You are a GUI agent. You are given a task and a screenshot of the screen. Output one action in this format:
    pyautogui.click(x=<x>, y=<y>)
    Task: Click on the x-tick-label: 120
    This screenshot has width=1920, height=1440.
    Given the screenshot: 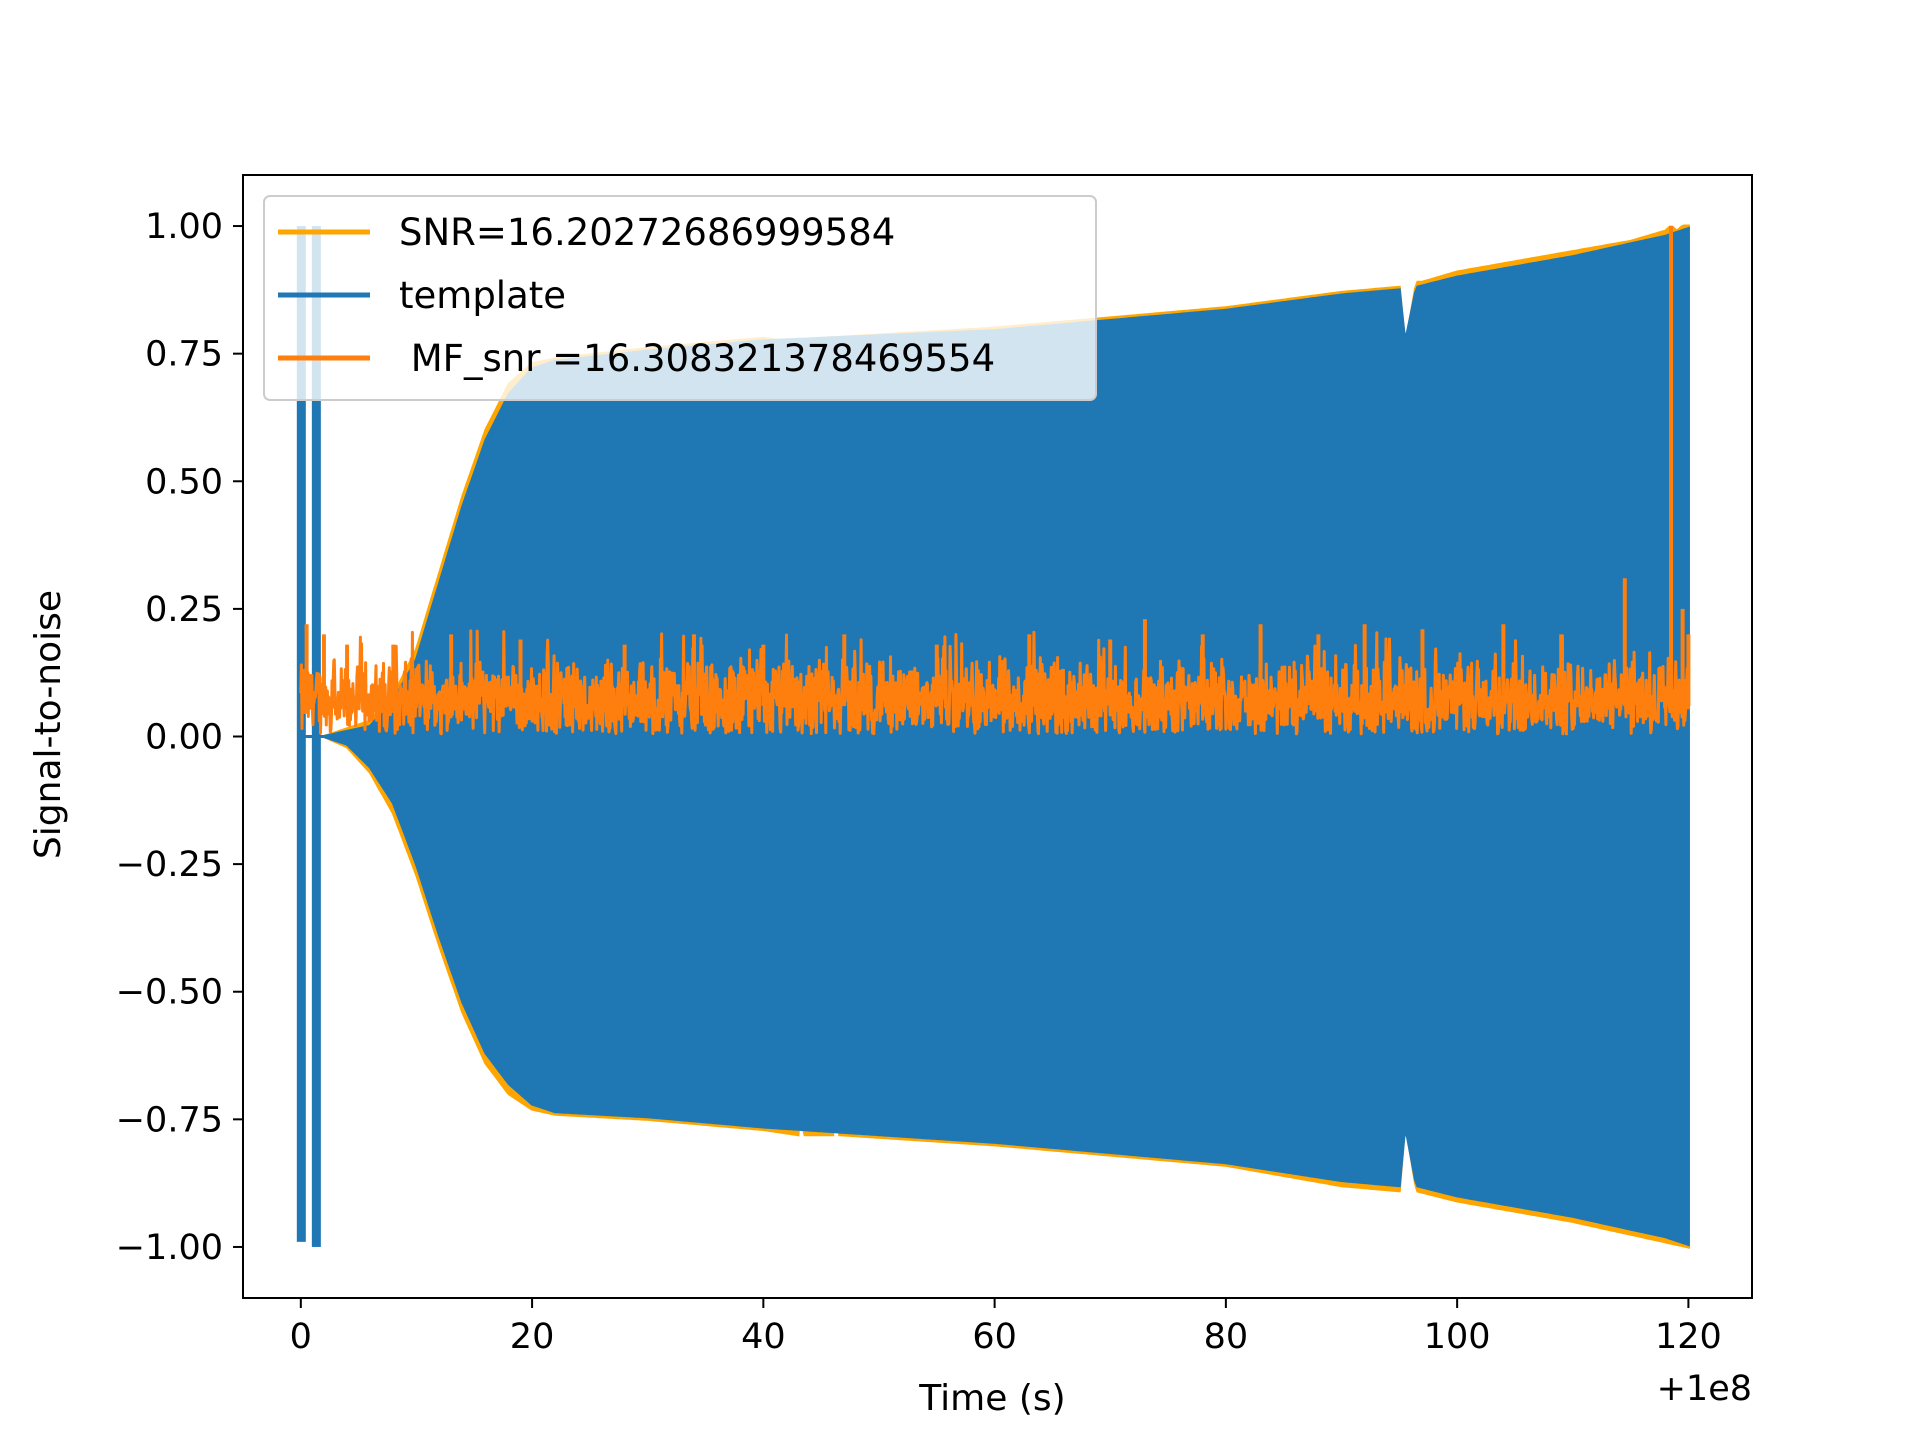 What is the action you would take?
    pyautogui.click(x=1688, y=1337)
    